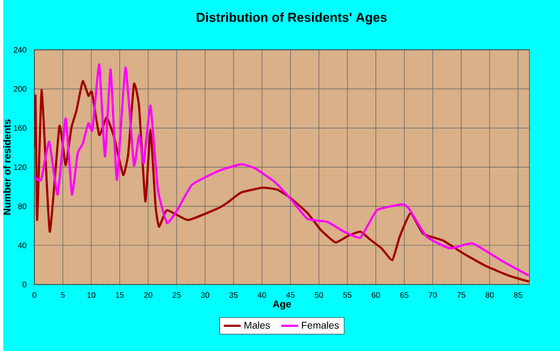 Image resolution: width=560 pixels, height=351 pixels. I want to click on legend-label: Females, so click(320, 325).